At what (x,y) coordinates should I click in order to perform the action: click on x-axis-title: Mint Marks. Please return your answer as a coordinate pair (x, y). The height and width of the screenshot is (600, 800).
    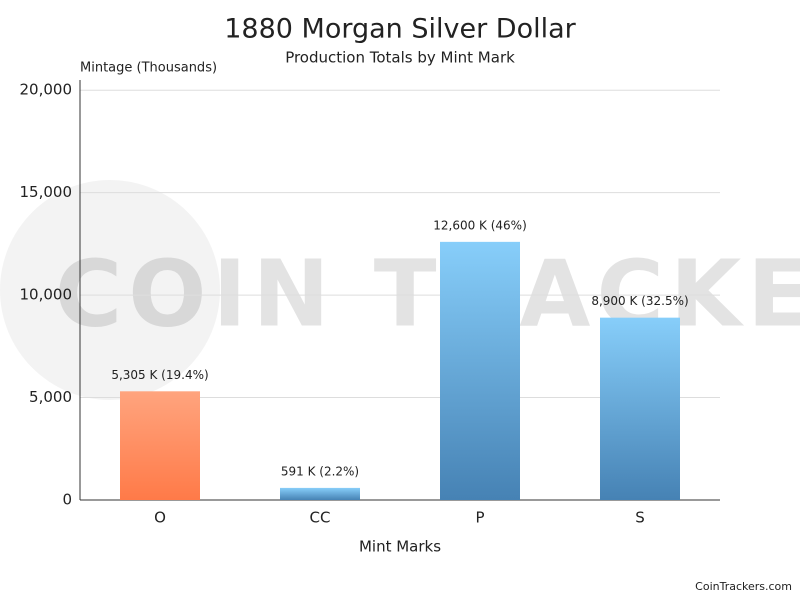
    Looking at the image, I should click on (400, 547).